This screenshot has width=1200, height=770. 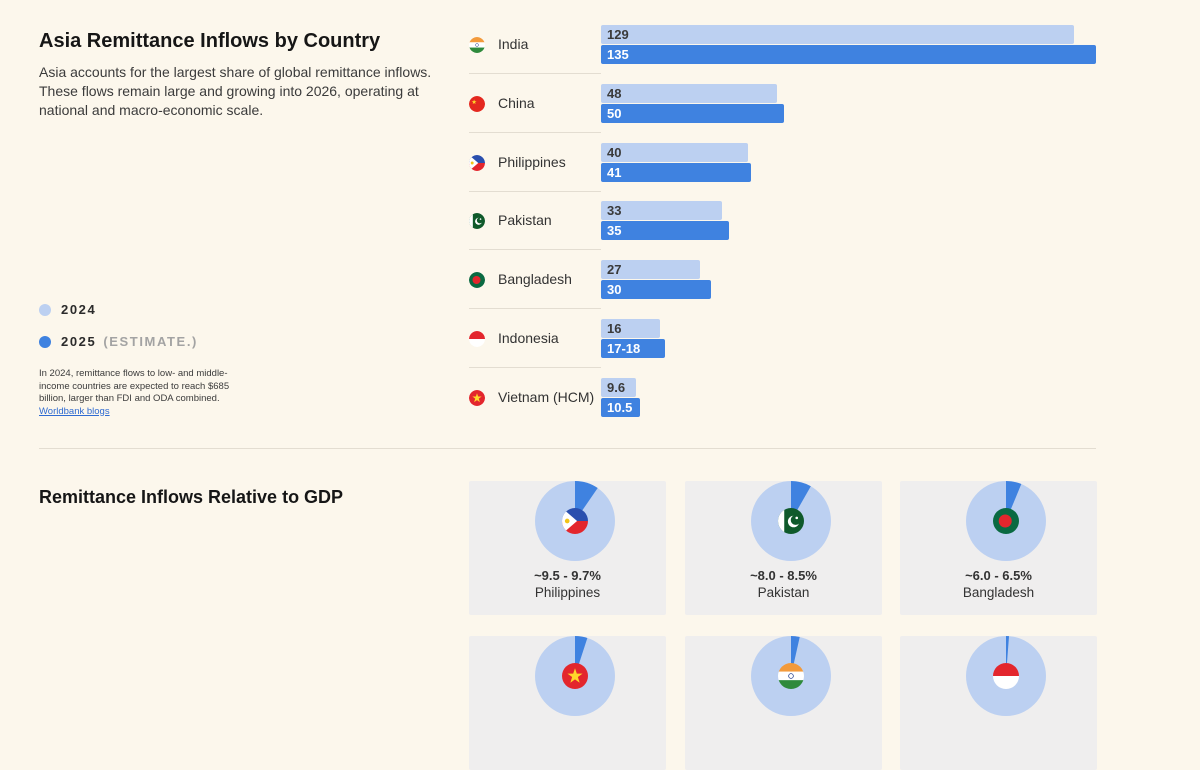 I want to click on legend-note: (ESTIMATE.), so click(x=150, y=341).